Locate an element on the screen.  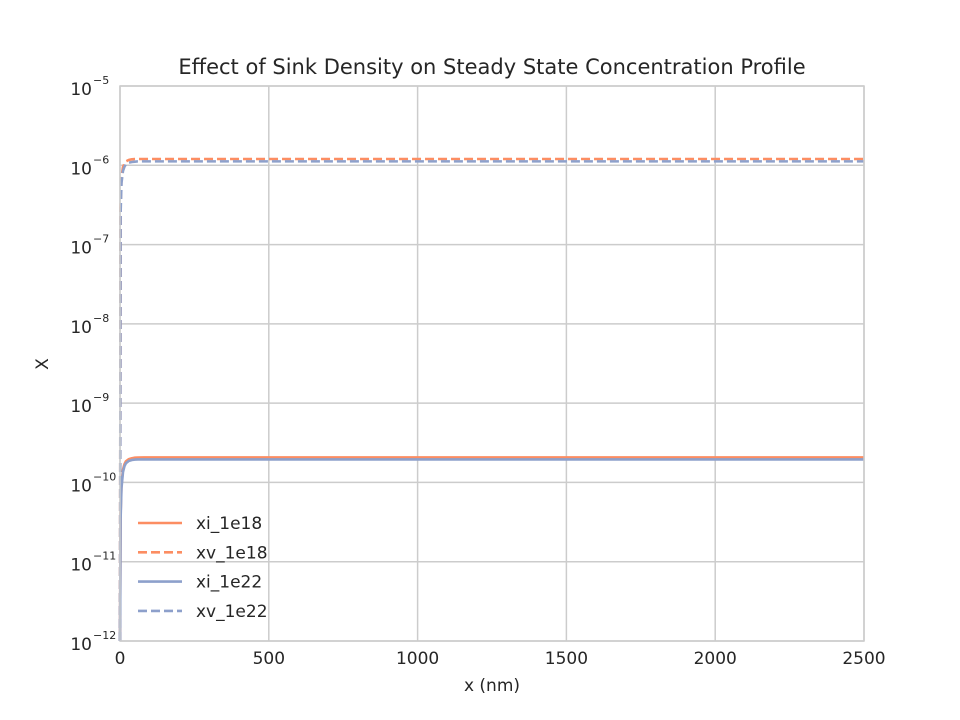
y-tick-exponent-6: −6 is located at coordinates (101, 159).